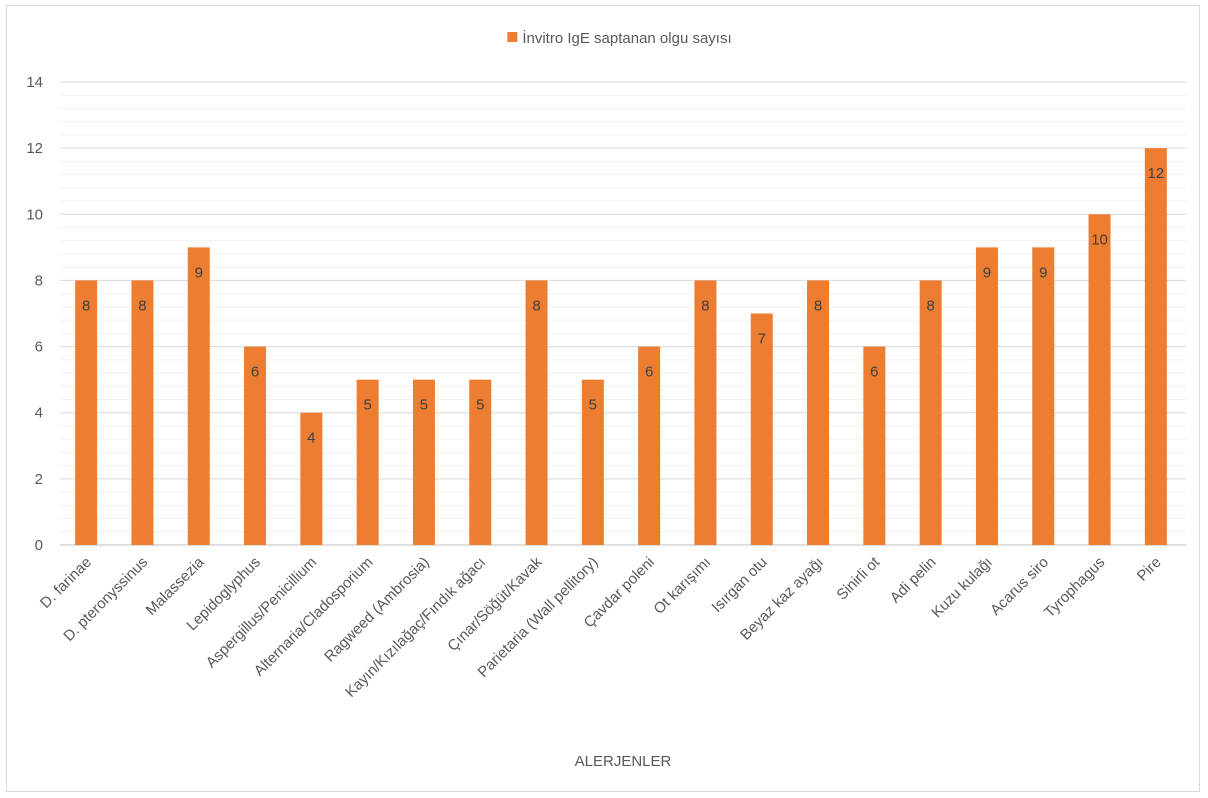 This screenshot has width=1208, height=798. I want to click on legend-swatch, so click(512, 37).